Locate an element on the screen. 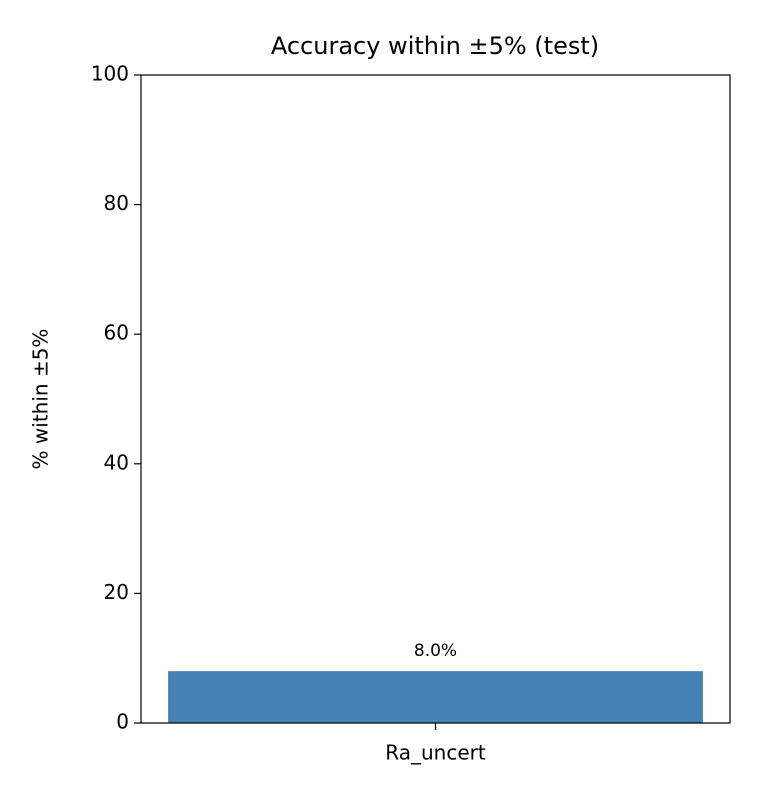  x-tick-label: Ra_uncert is located at coordinates (435, 753).